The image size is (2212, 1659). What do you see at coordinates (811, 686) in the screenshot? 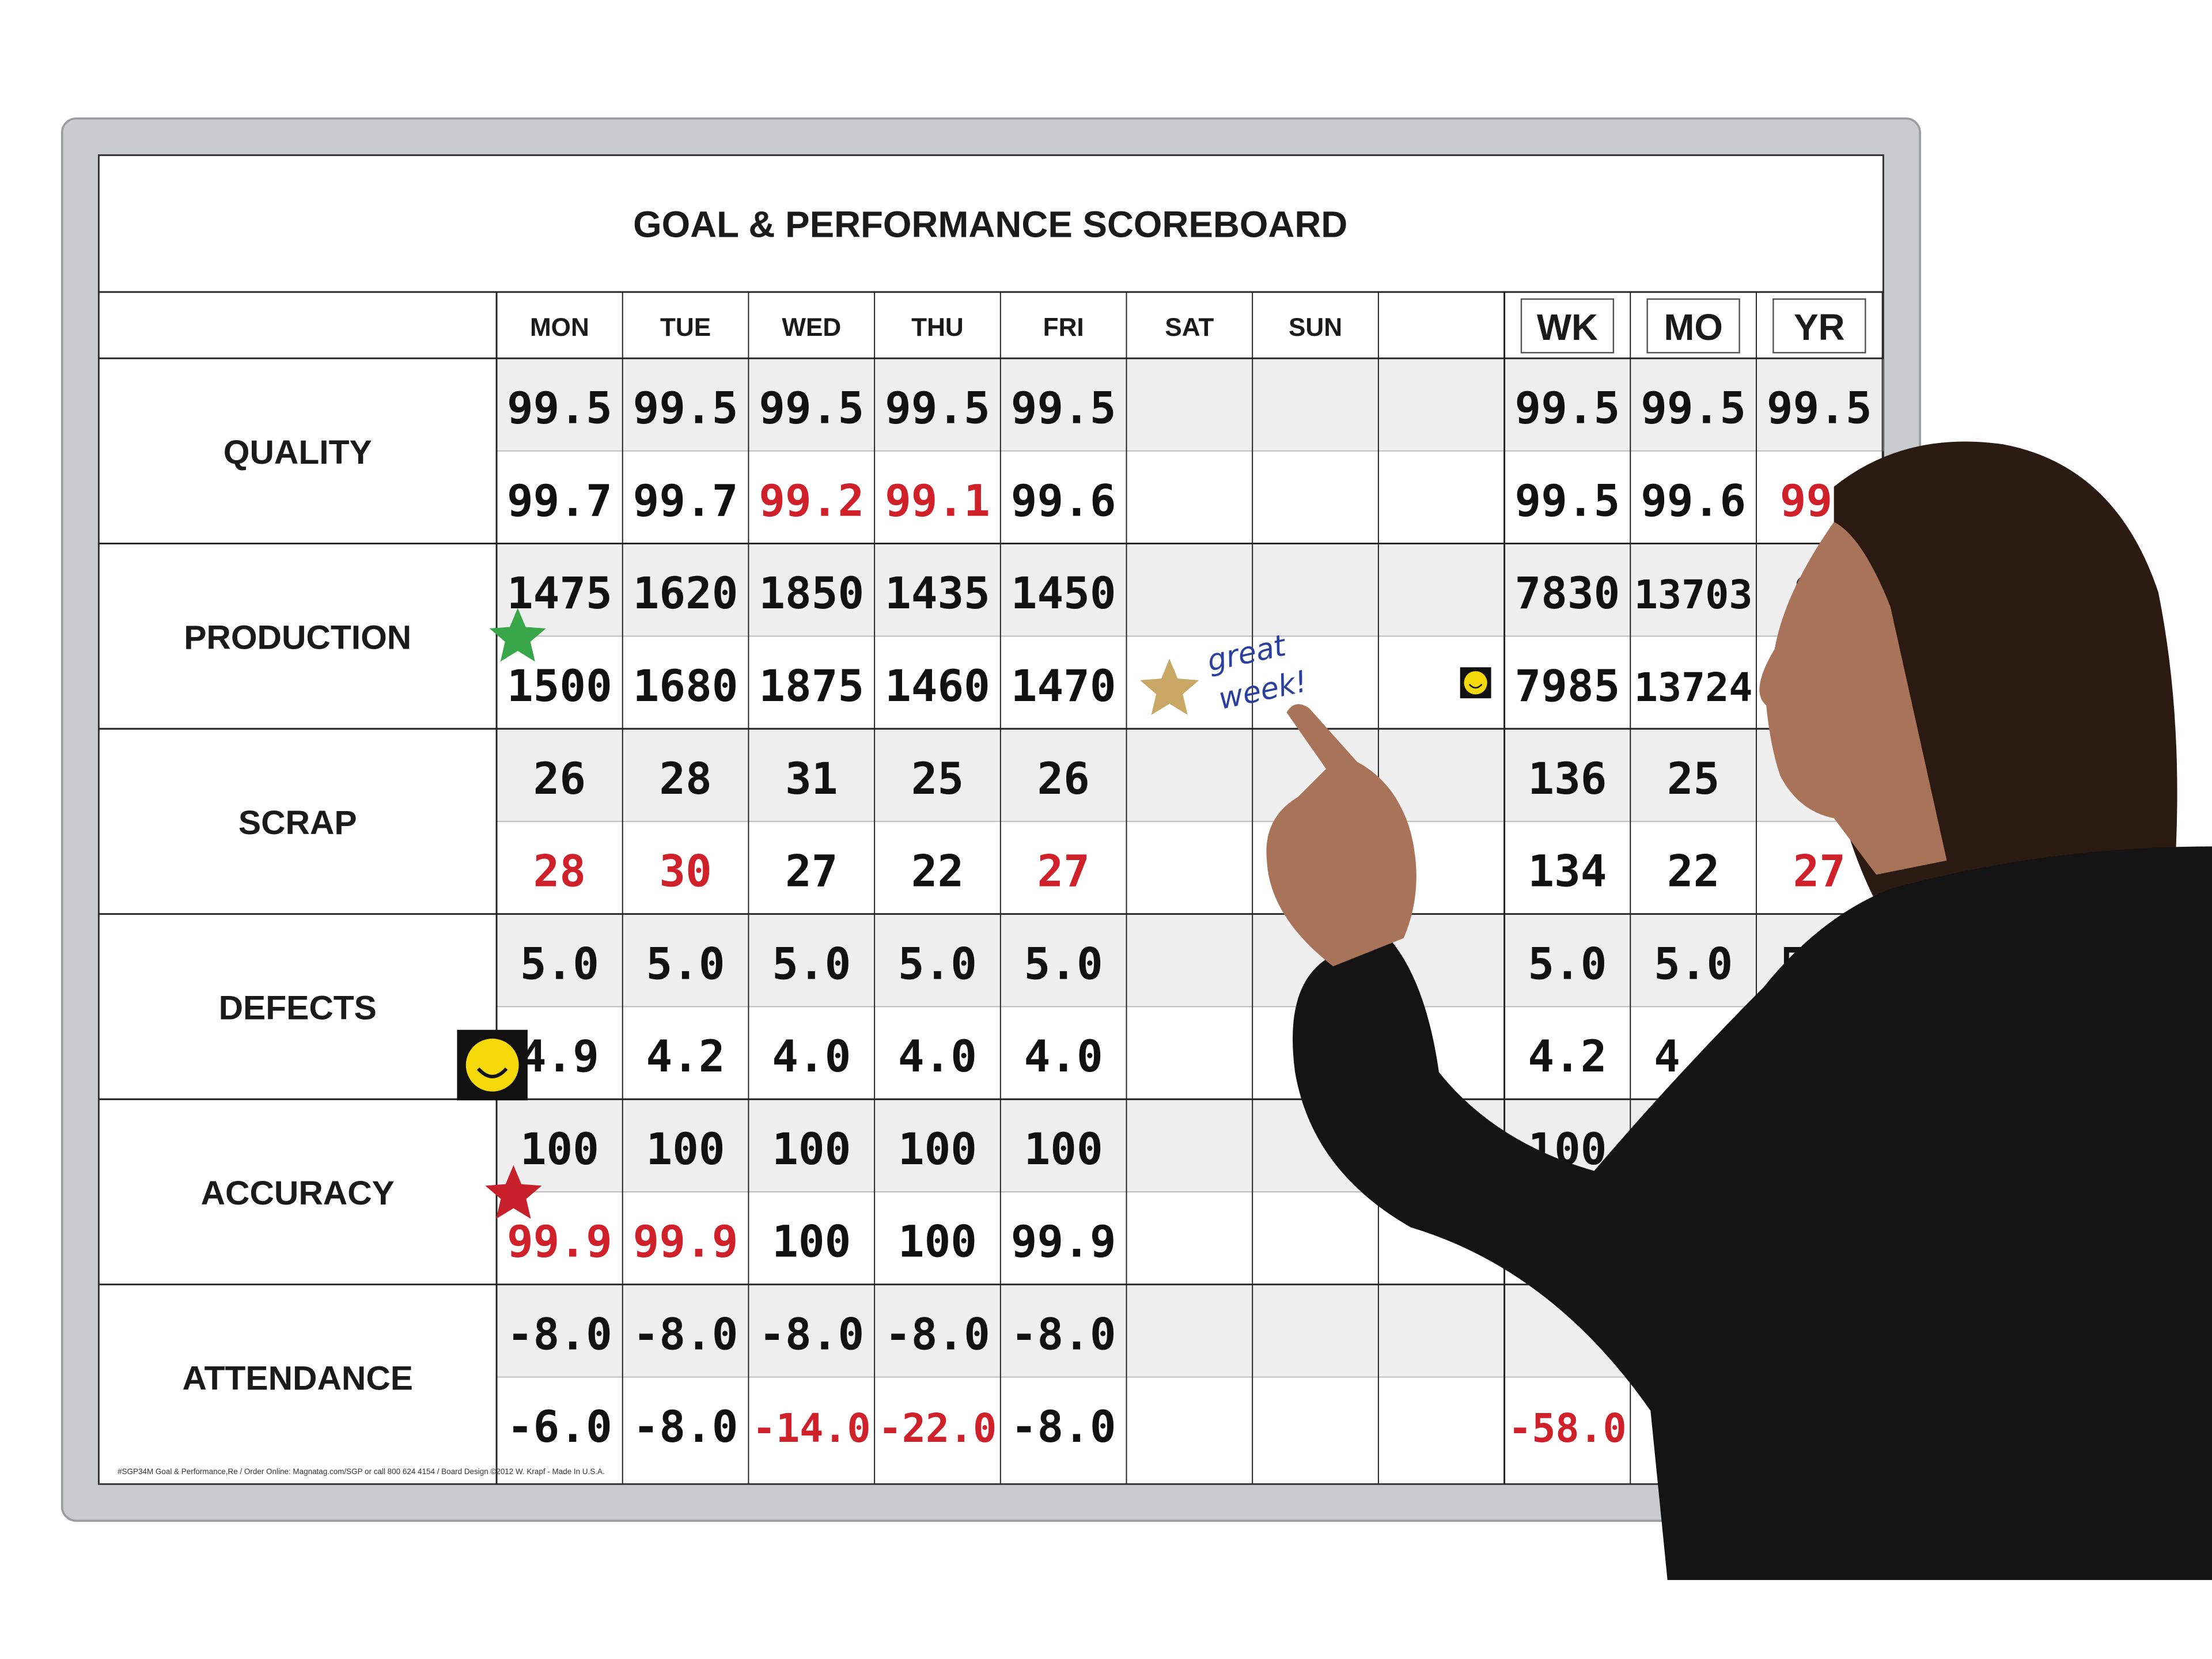
I see `actual-value: 1875` at bounding box center [811, 686].